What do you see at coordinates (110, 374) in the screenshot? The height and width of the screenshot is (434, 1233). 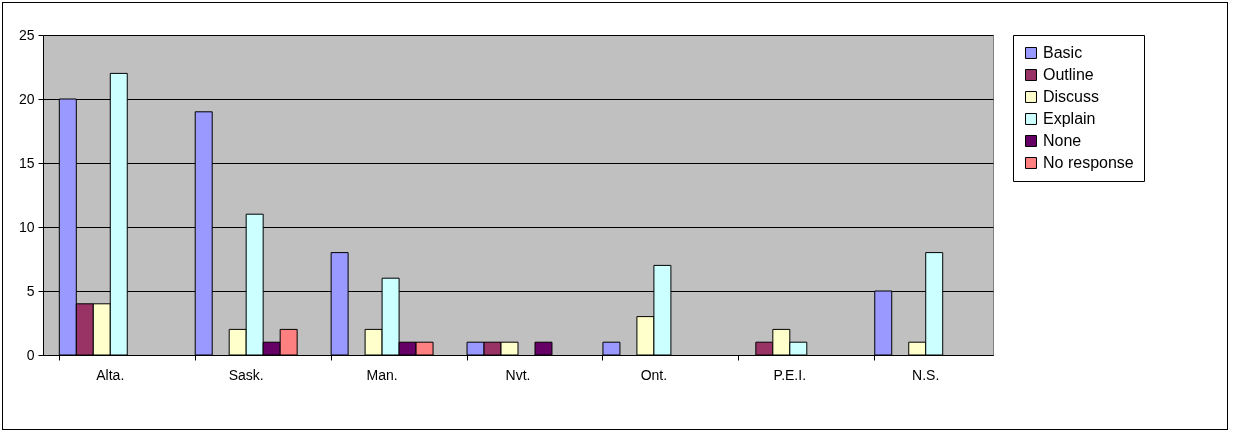 I see `x-tick-label: Alta.` at bounding box center [110, 374].